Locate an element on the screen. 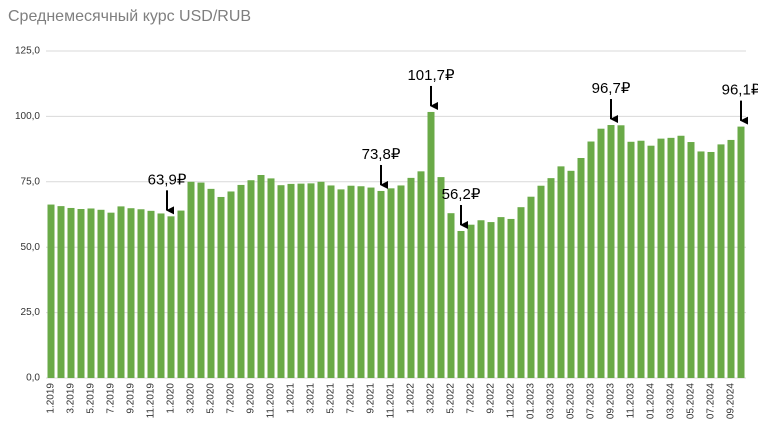 This screenshot has height=436, width=758. x-tick-label: 5.2019 is located at coordinates (91, 398).